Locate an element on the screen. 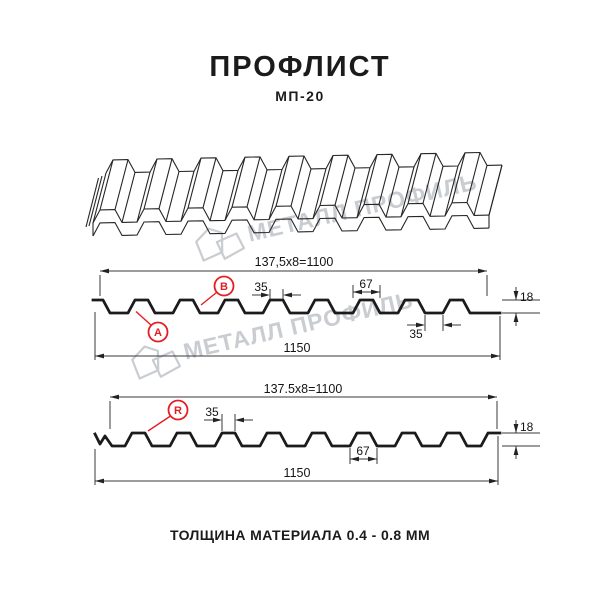  marker-b-letter: B is located at coordinates (224, 287).